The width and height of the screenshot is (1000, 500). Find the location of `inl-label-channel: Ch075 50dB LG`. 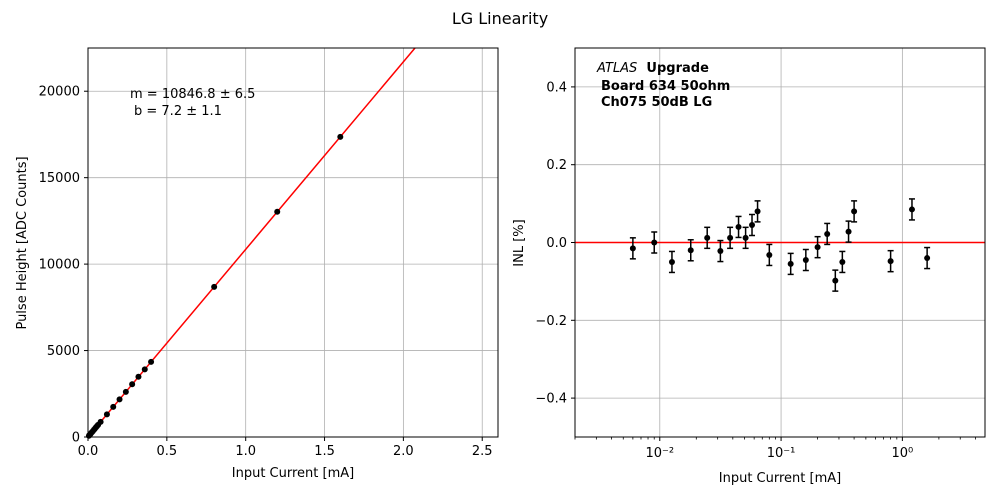

inl-label-channel: Ch075 50dB LG is located at coordinates (656, 102).